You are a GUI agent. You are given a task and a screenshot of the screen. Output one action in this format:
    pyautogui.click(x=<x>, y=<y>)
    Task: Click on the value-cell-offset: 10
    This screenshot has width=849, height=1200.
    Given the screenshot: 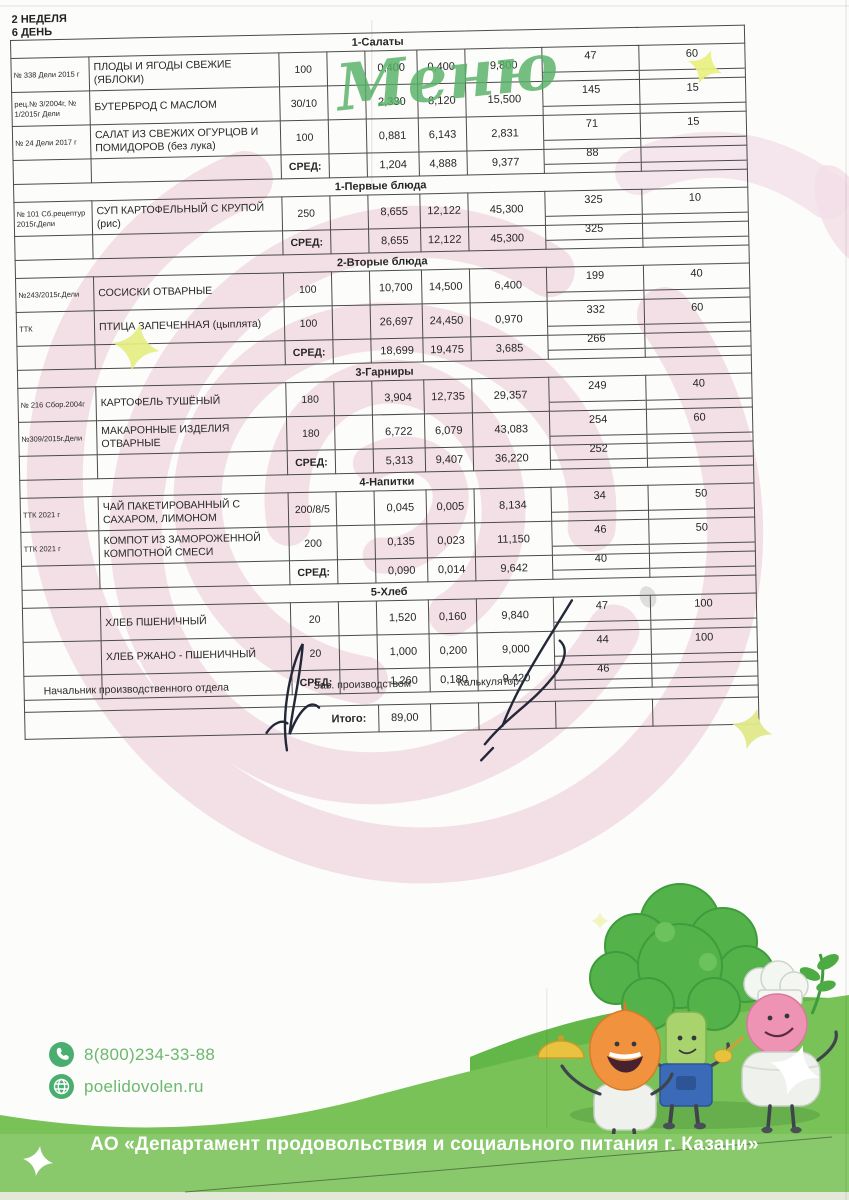 What is the action you would take?
    pyautogui.click(x=695, y=205)
    